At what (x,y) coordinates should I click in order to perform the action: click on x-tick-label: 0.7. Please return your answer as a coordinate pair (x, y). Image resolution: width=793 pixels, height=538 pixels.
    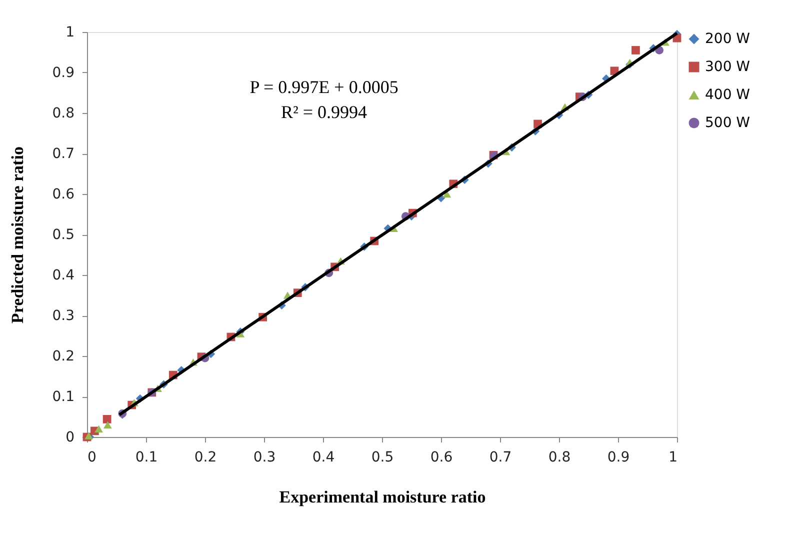
    Looking at the image, I should click on (500, 458).